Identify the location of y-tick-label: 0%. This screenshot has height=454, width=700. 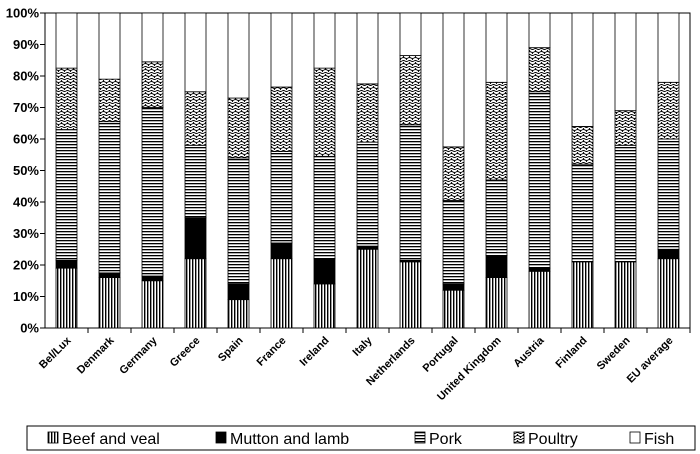
(29, 328).